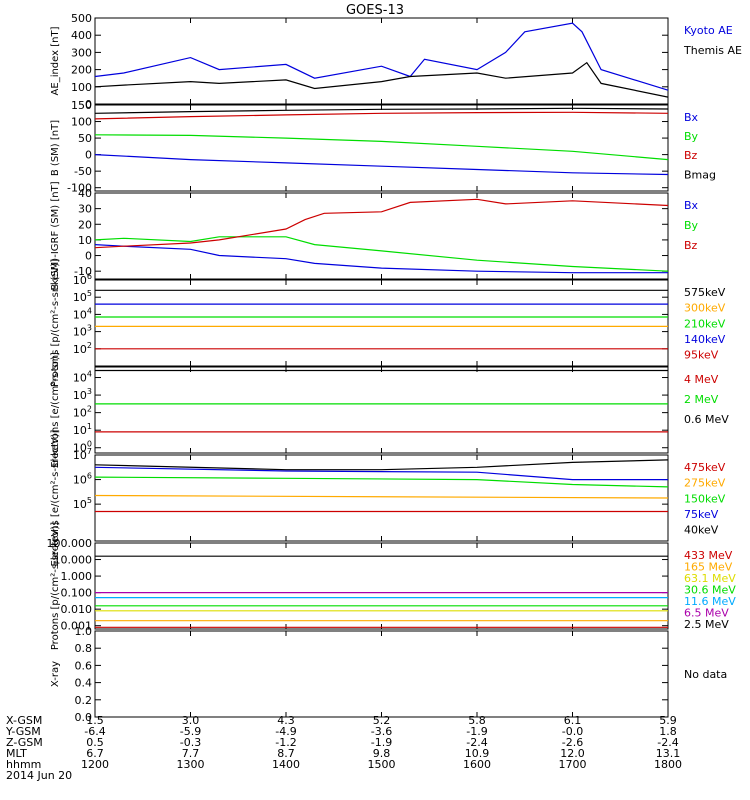  What do you see at coordinates (286, 764) in the screenshot?
I see `x-axis-value: 1400` at bounding box center [286, 764].